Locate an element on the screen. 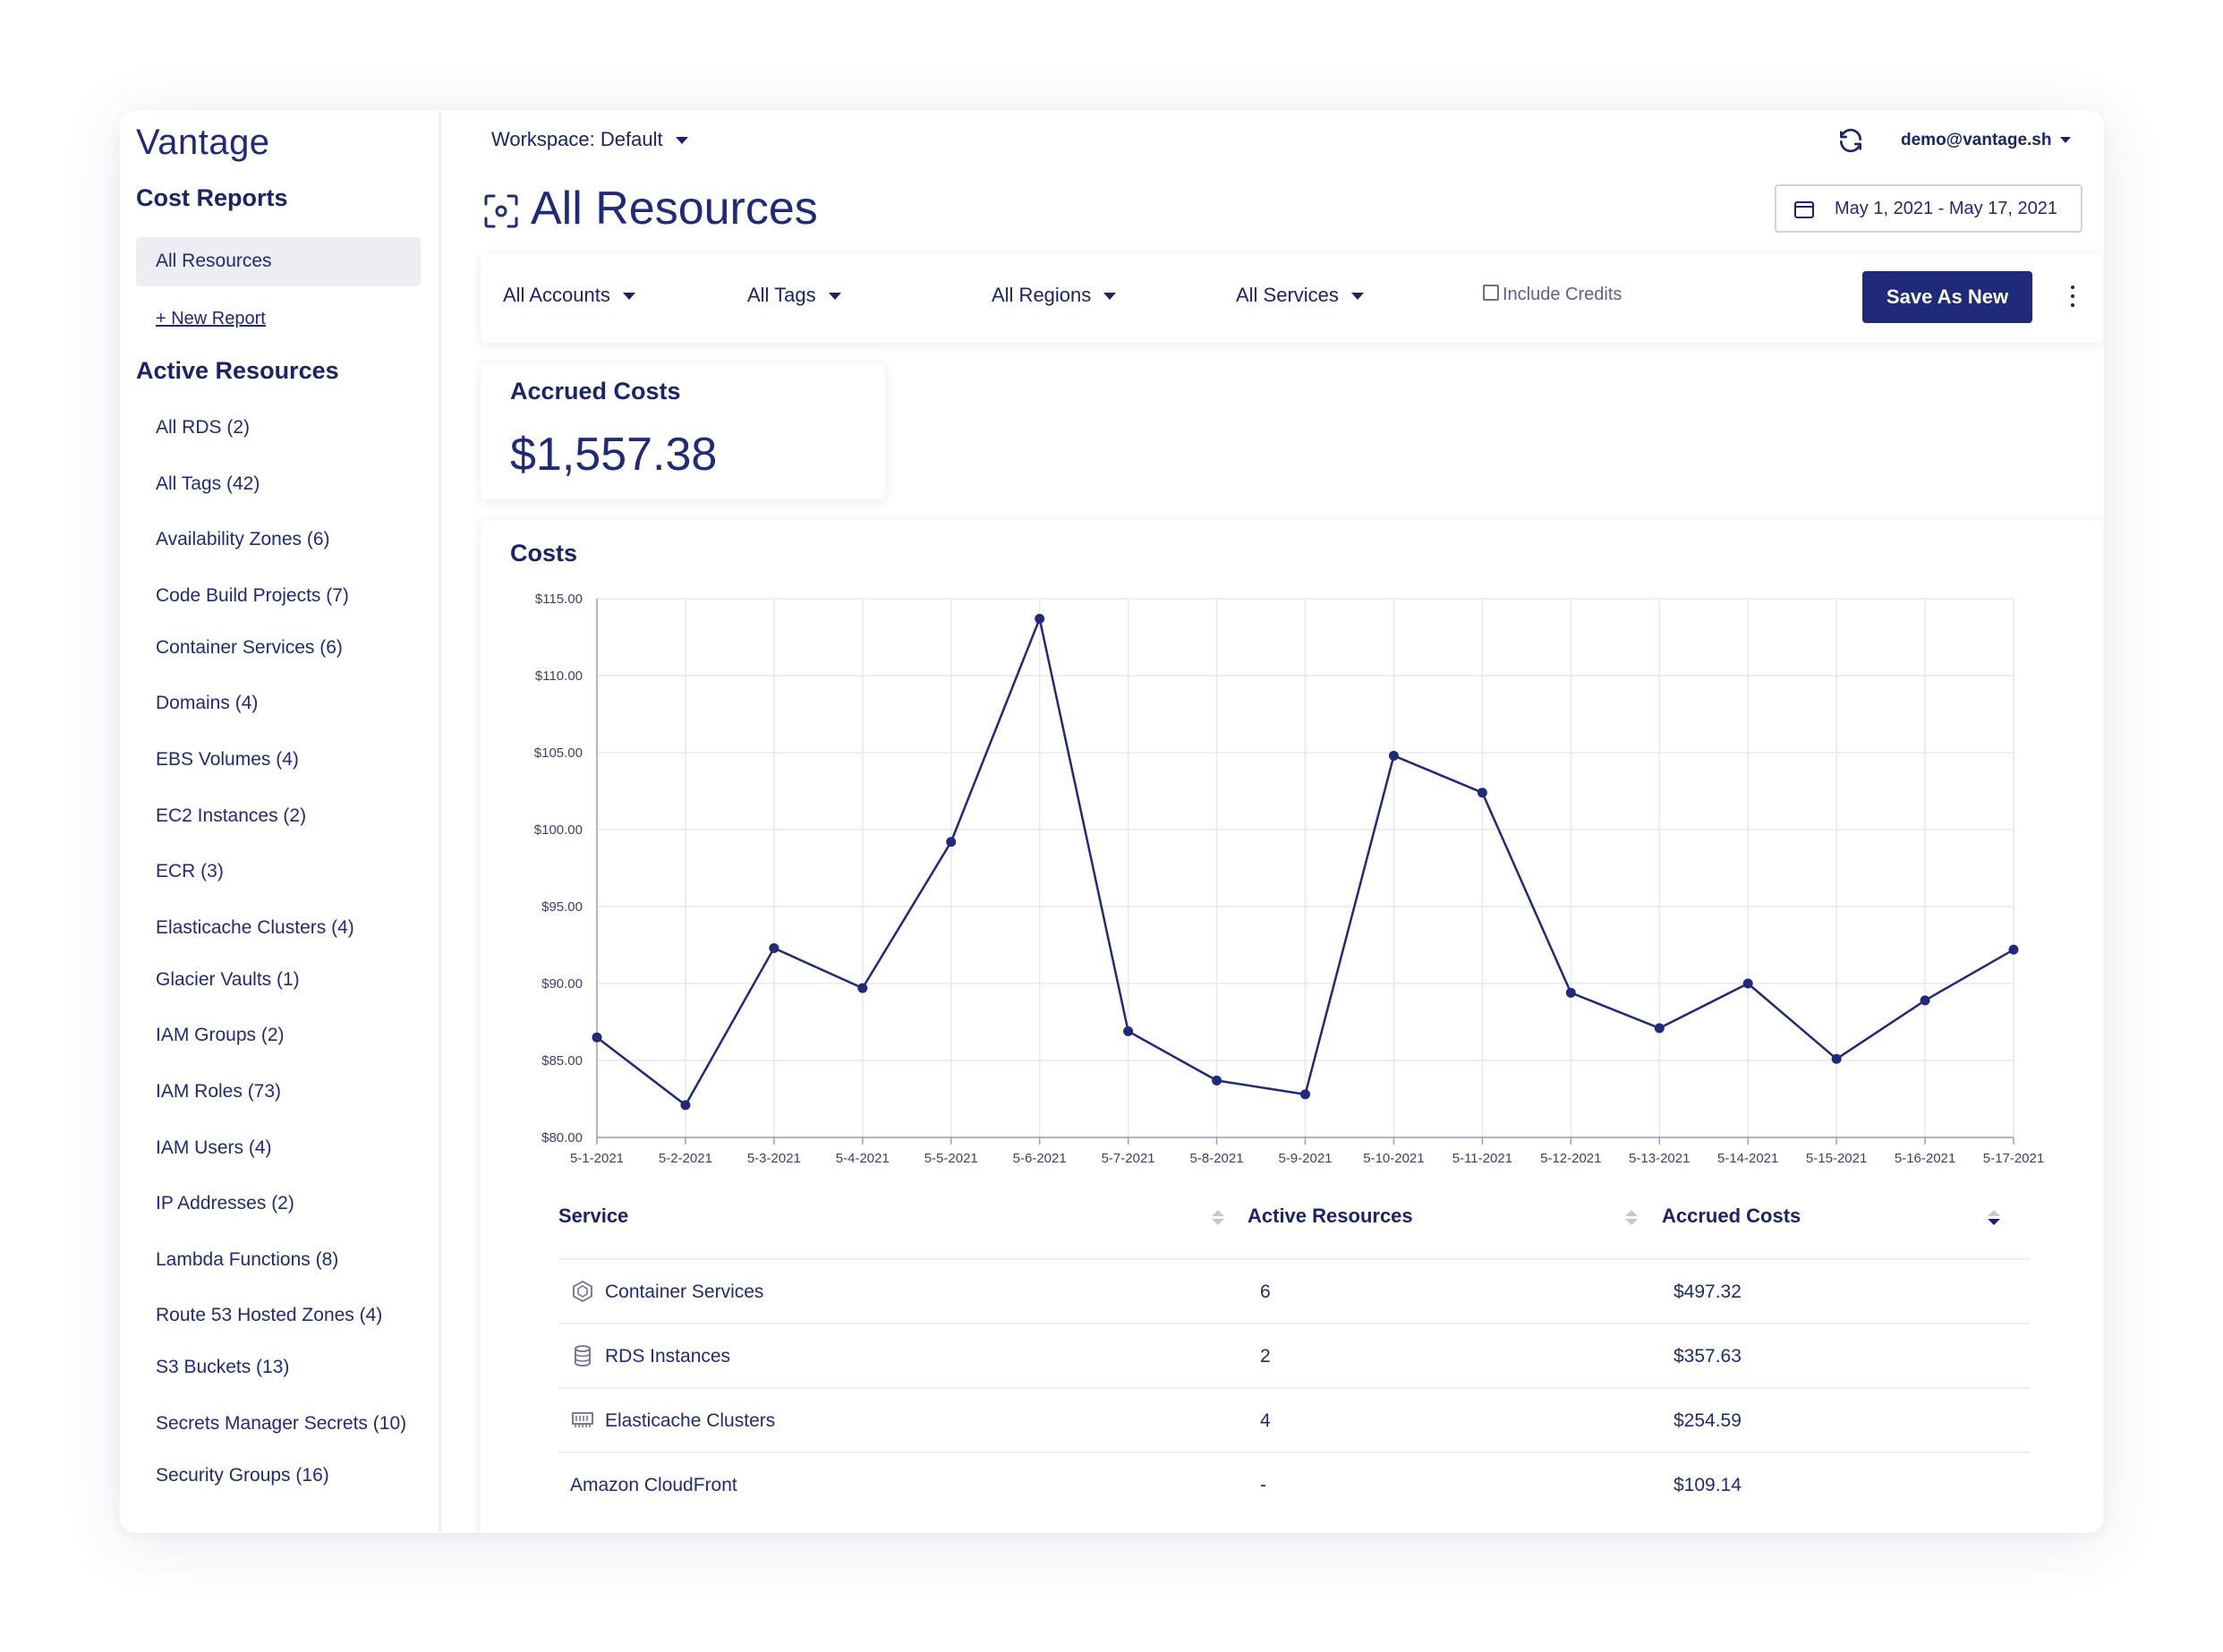 This screenshot has width=2223, height=1652. include-credits-checkbox: Include Credits is located at coordinates (1552, 295).